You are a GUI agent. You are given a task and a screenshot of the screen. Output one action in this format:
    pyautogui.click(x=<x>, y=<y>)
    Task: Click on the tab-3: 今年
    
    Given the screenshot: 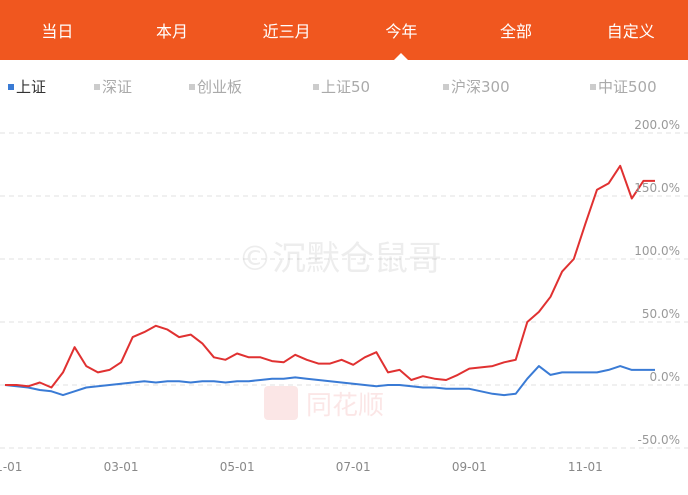 What is the action you would take?
    pyautogui.click(x=401, y=30)
    